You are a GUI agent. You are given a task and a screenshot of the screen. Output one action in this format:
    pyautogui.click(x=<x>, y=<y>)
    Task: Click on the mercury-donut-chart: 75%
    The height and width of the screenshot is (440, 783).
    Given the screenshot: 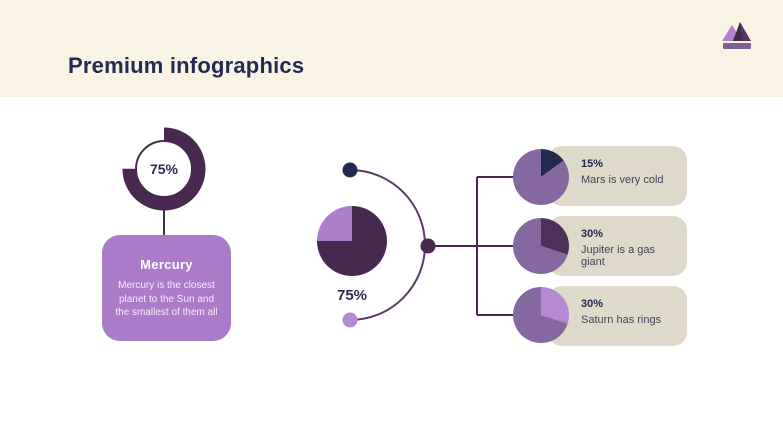 What is the action you would take?
    pyautogui.click(x=164, y=169)
    